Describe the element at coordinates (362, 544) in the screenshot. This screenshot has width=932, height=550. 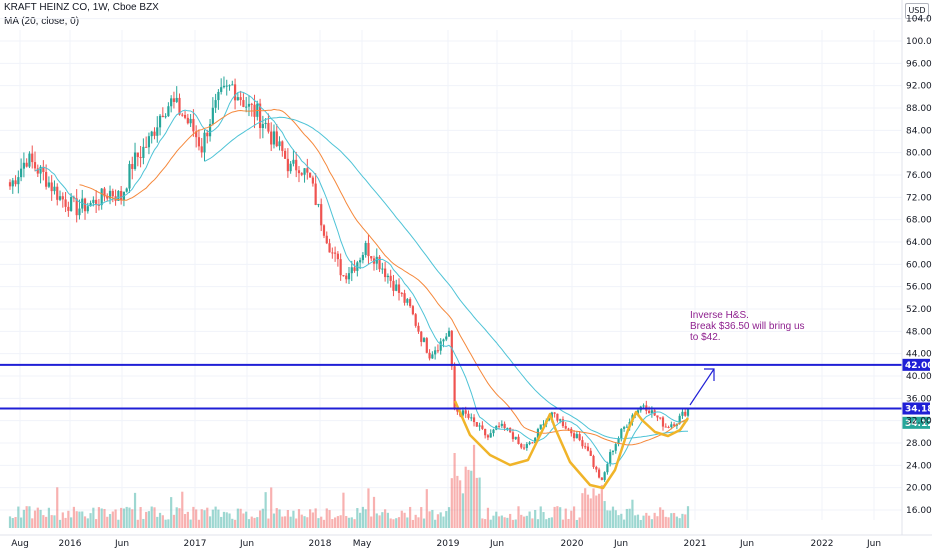
I see `x-tick-label: May` at that location.